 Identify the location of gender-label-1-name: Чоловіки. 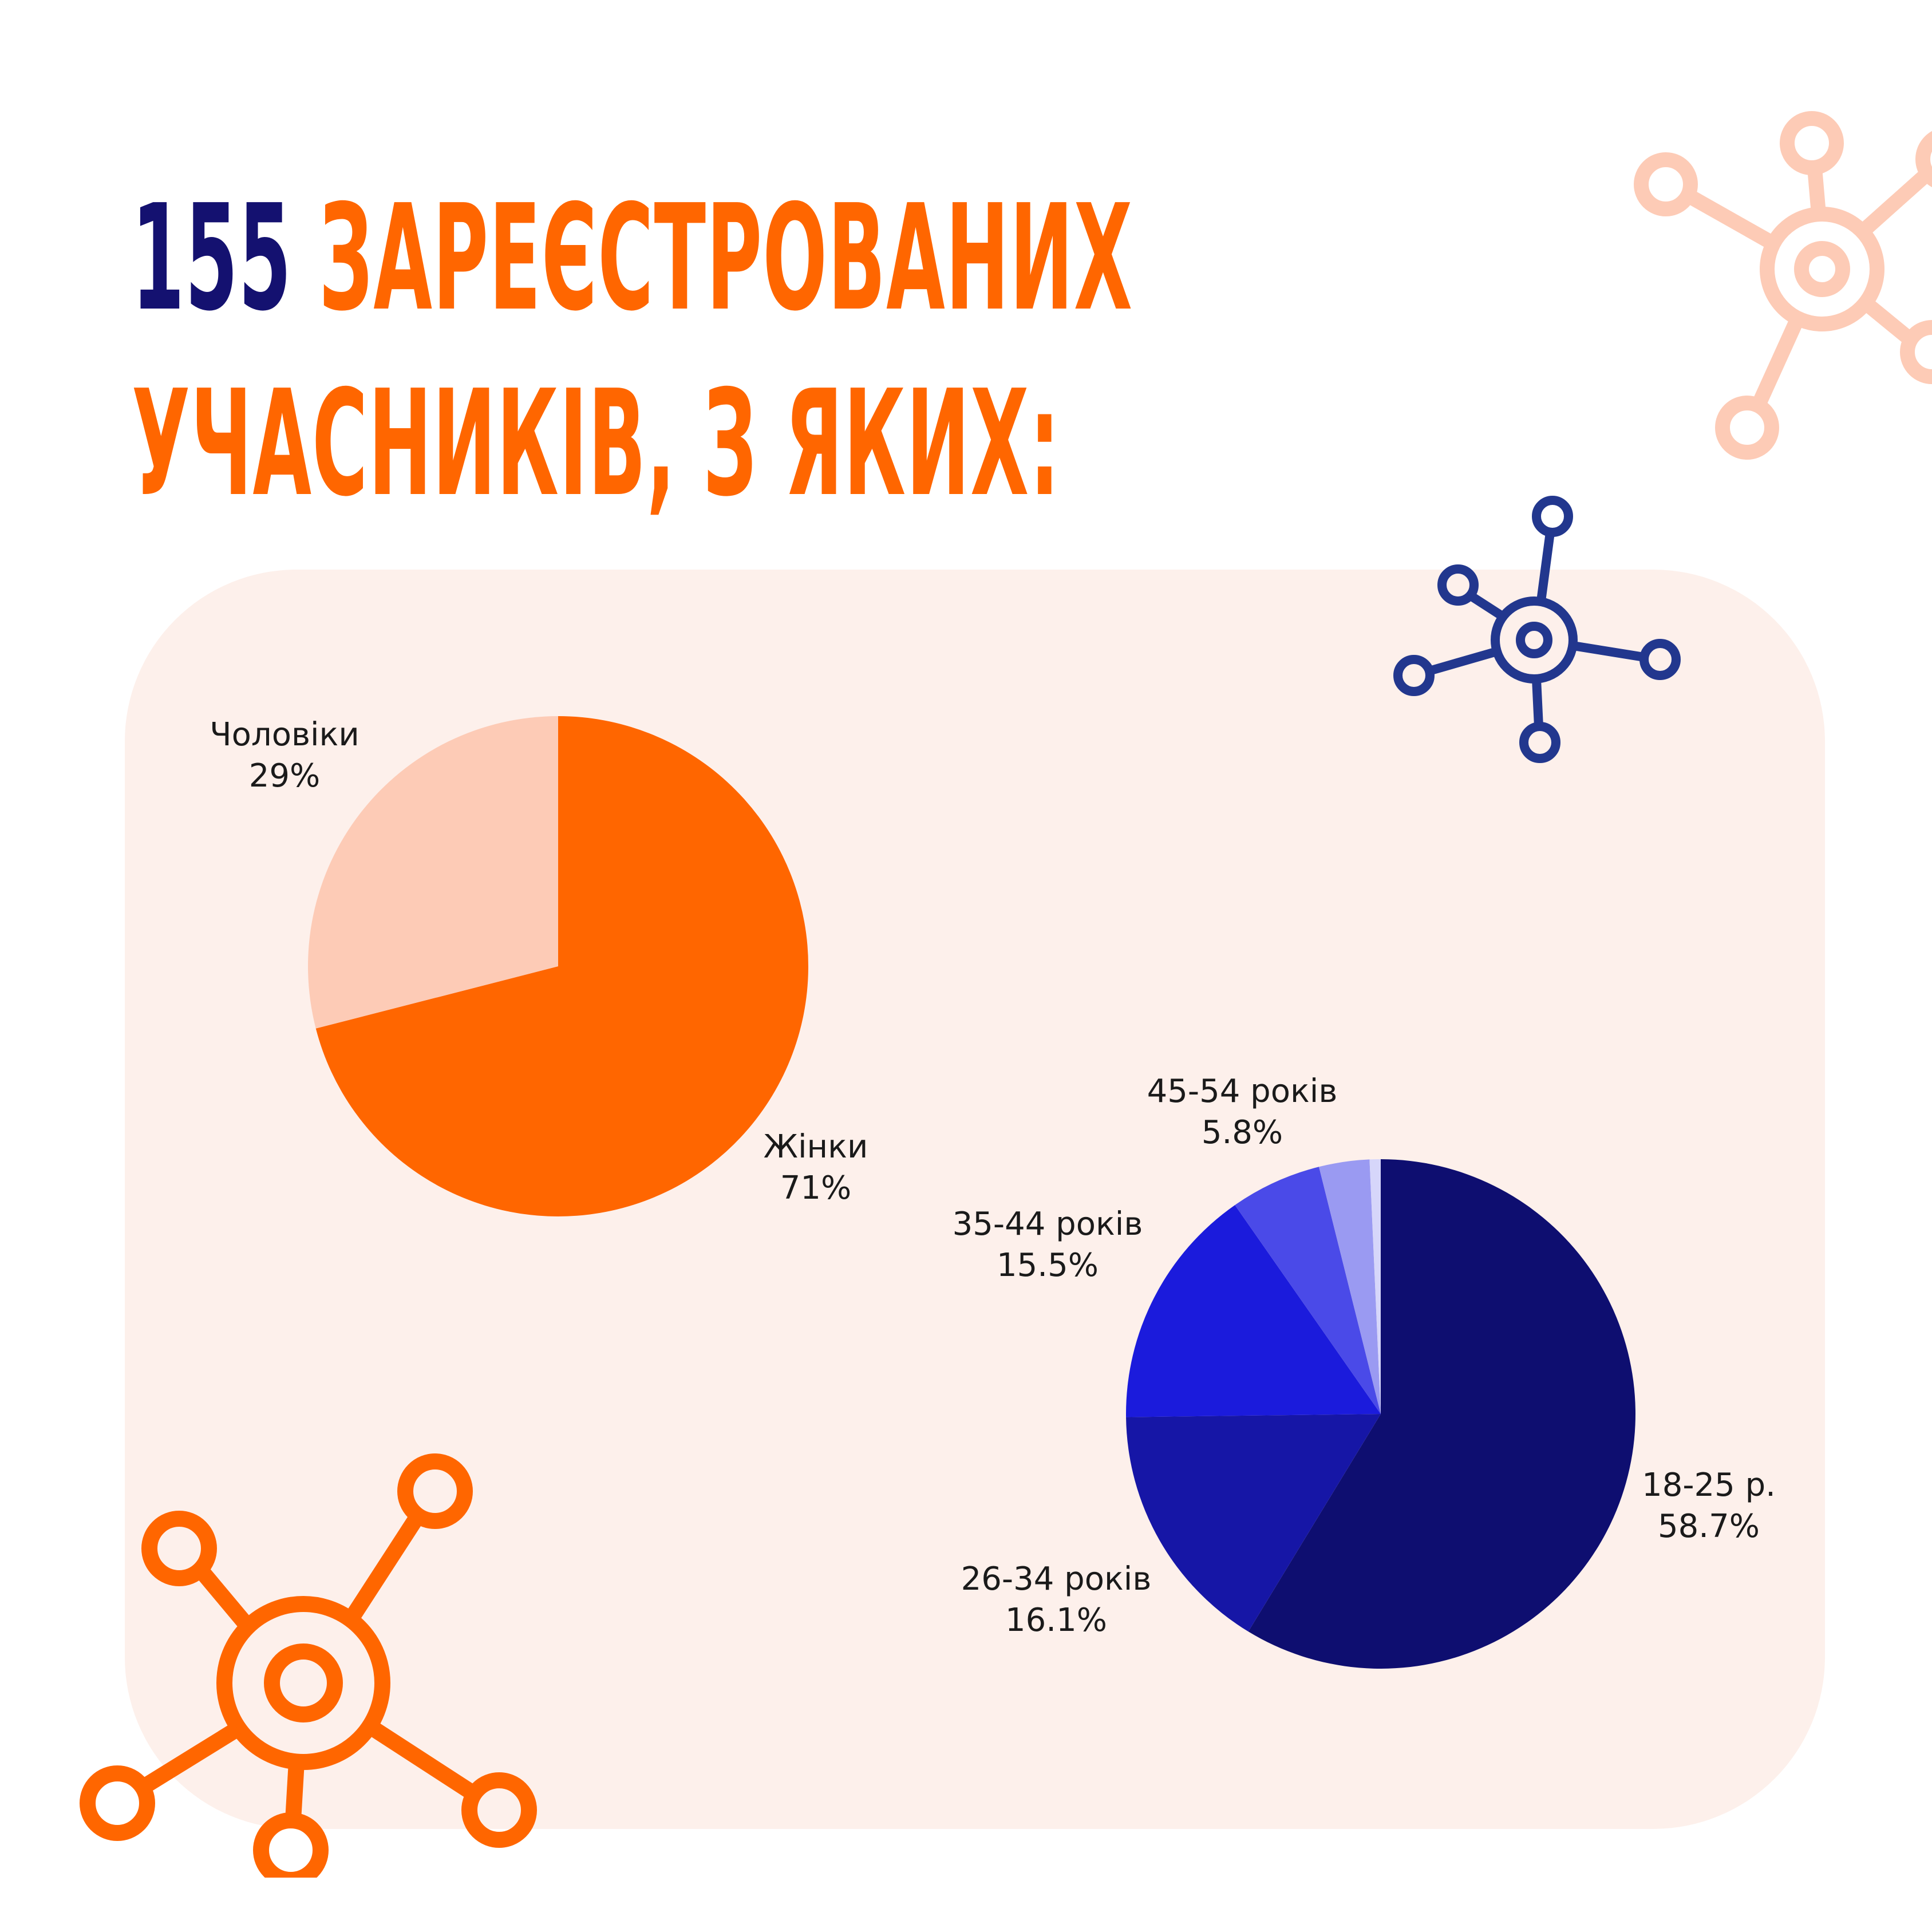
(284, 734).